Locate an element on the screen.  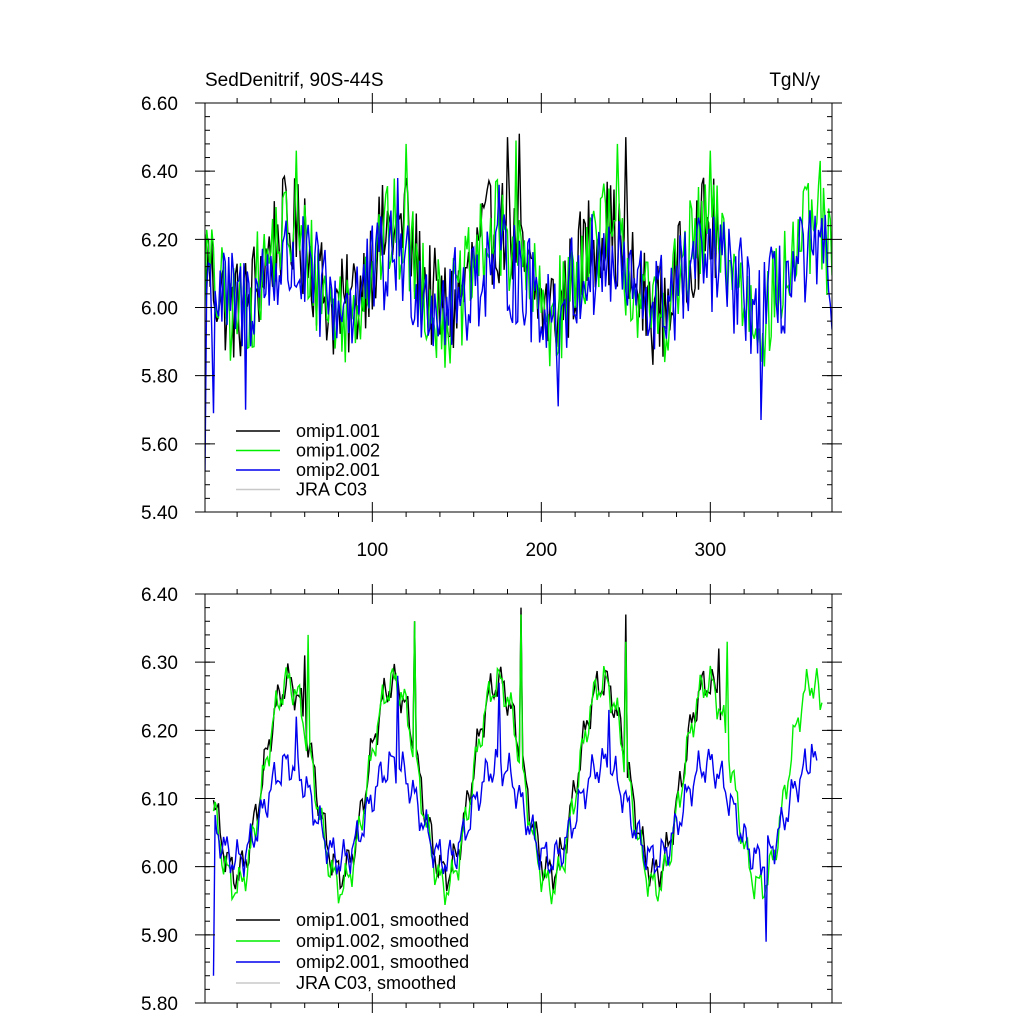
x-tick-label: 300 is located at coordinates (710, 550).